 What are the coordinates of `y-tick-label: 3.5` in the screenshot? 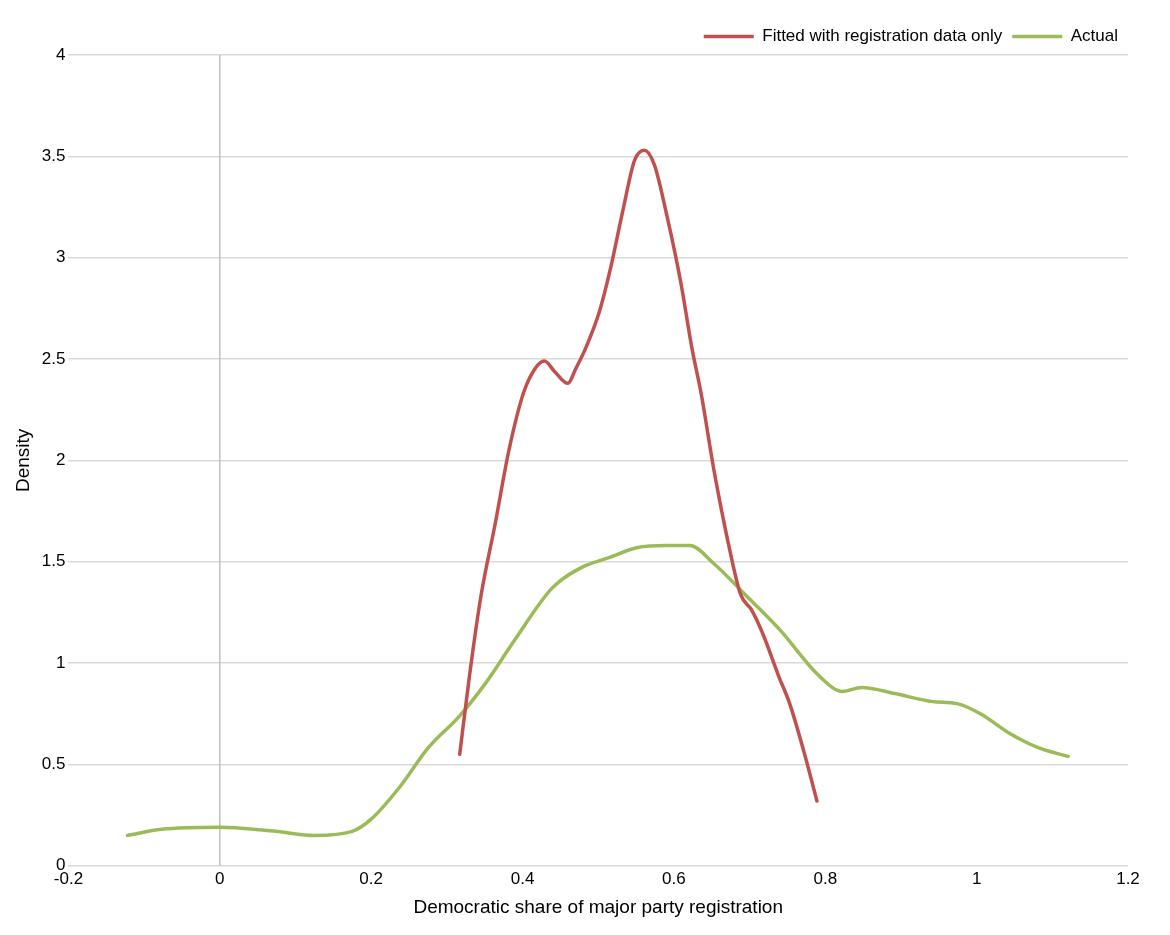 It's located at (53, 156).